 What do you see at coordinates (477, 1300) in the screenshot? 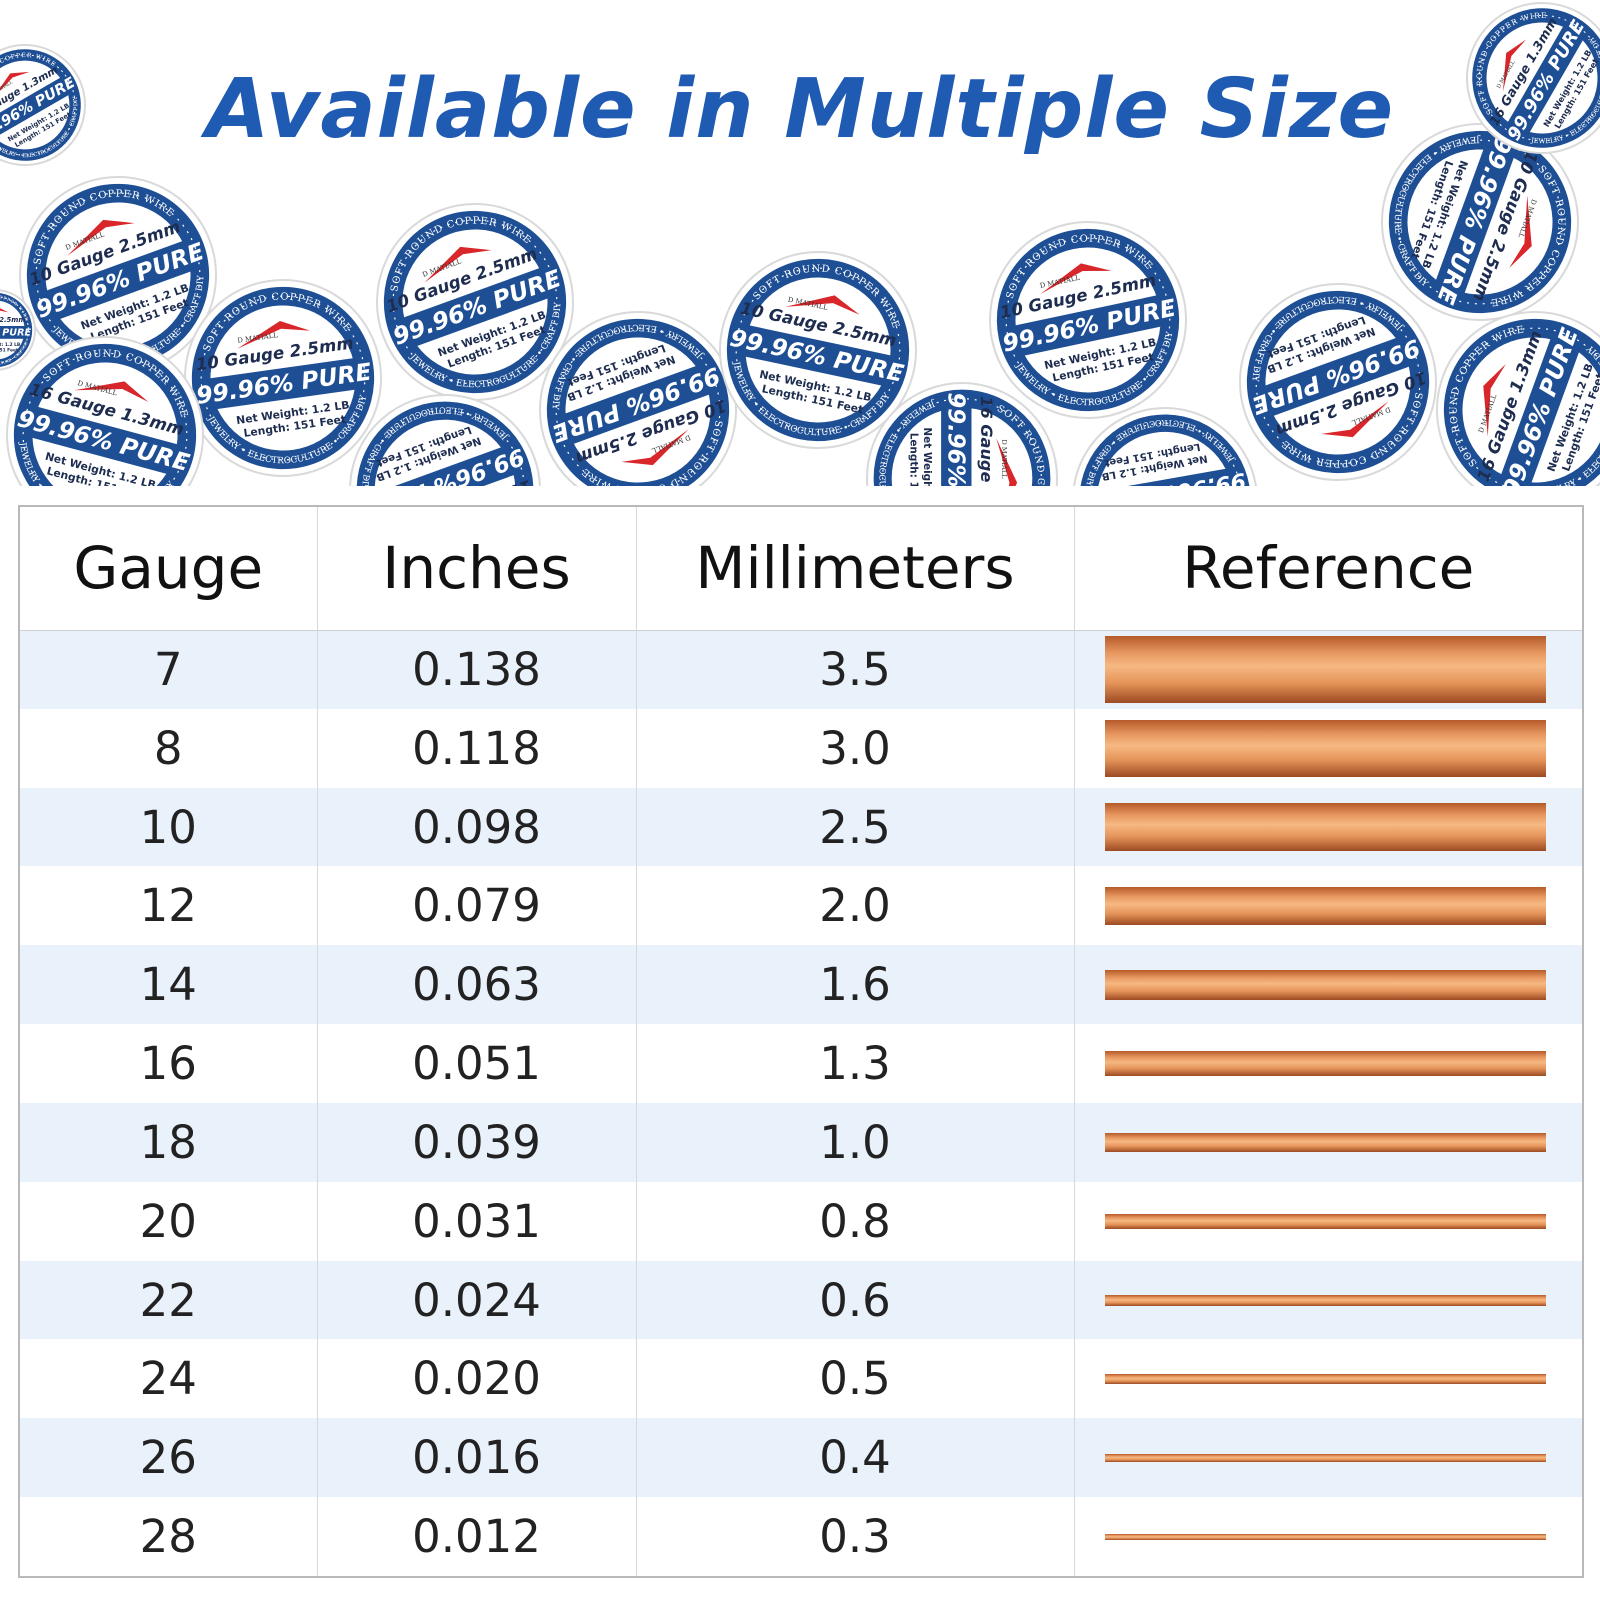
I see `inches-cell: 0.024` at bounding box center [477, 1300].